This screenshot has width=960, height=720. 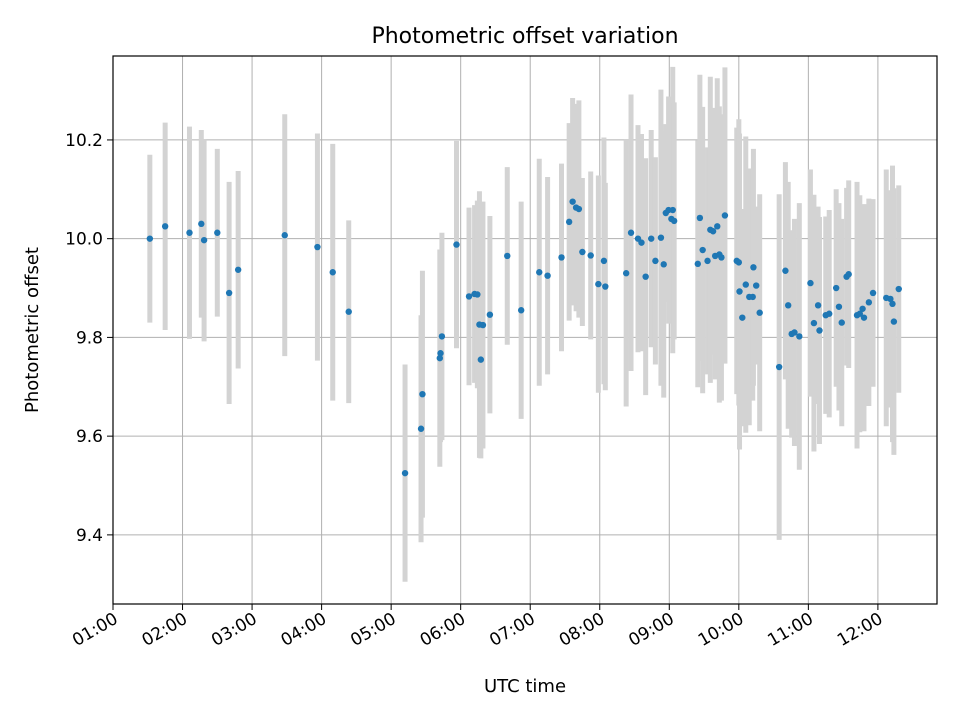 What do you see at coordinates (89, 536) in the screenshot?
I see `y-tick-label: 9.4` at bounding box center [89, 536].